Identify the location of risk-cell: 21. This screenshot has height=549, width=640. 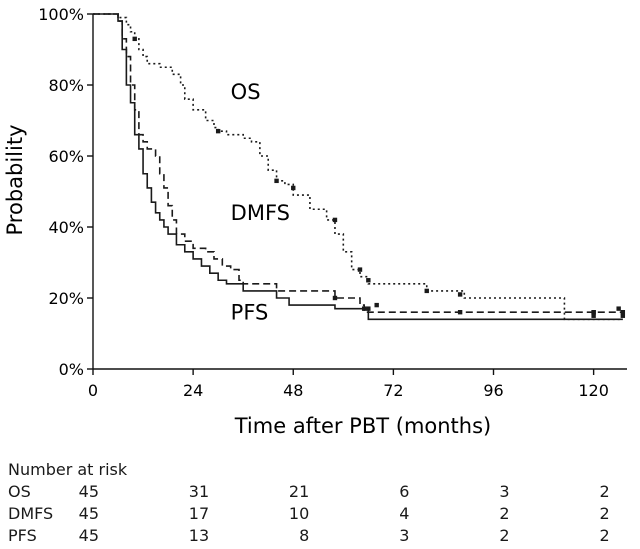
(299, 491).